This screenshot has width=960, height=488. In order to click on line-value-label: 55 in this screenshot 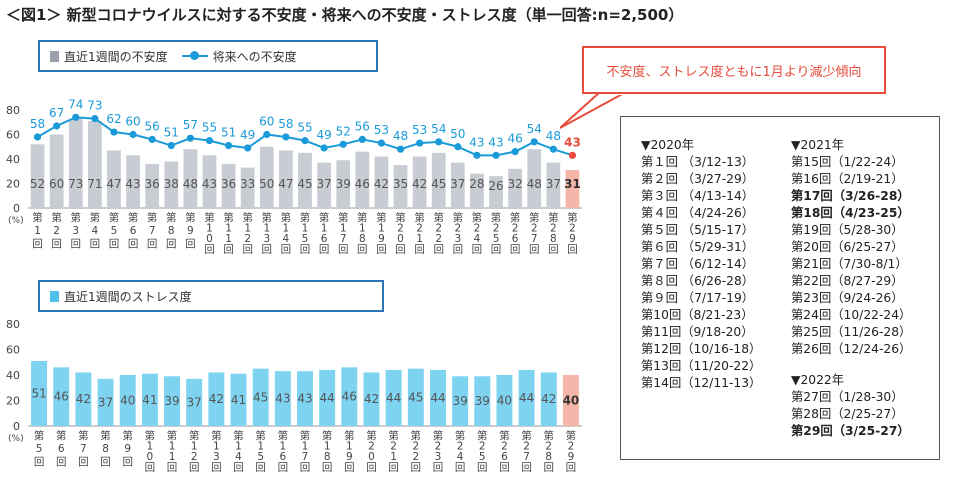, I will do `click(304, 128)`.